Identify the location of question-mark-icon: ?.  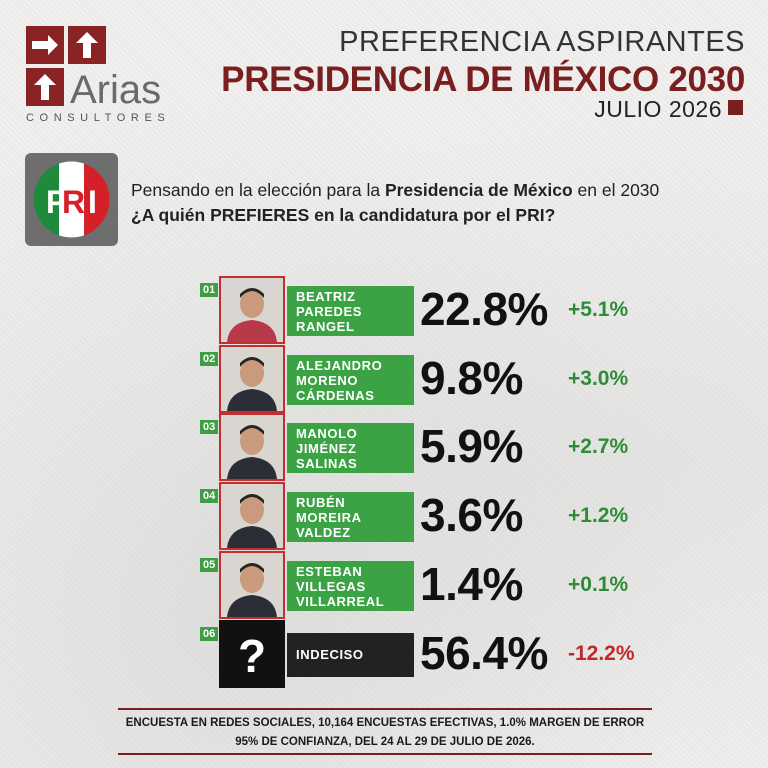
(252, 654).